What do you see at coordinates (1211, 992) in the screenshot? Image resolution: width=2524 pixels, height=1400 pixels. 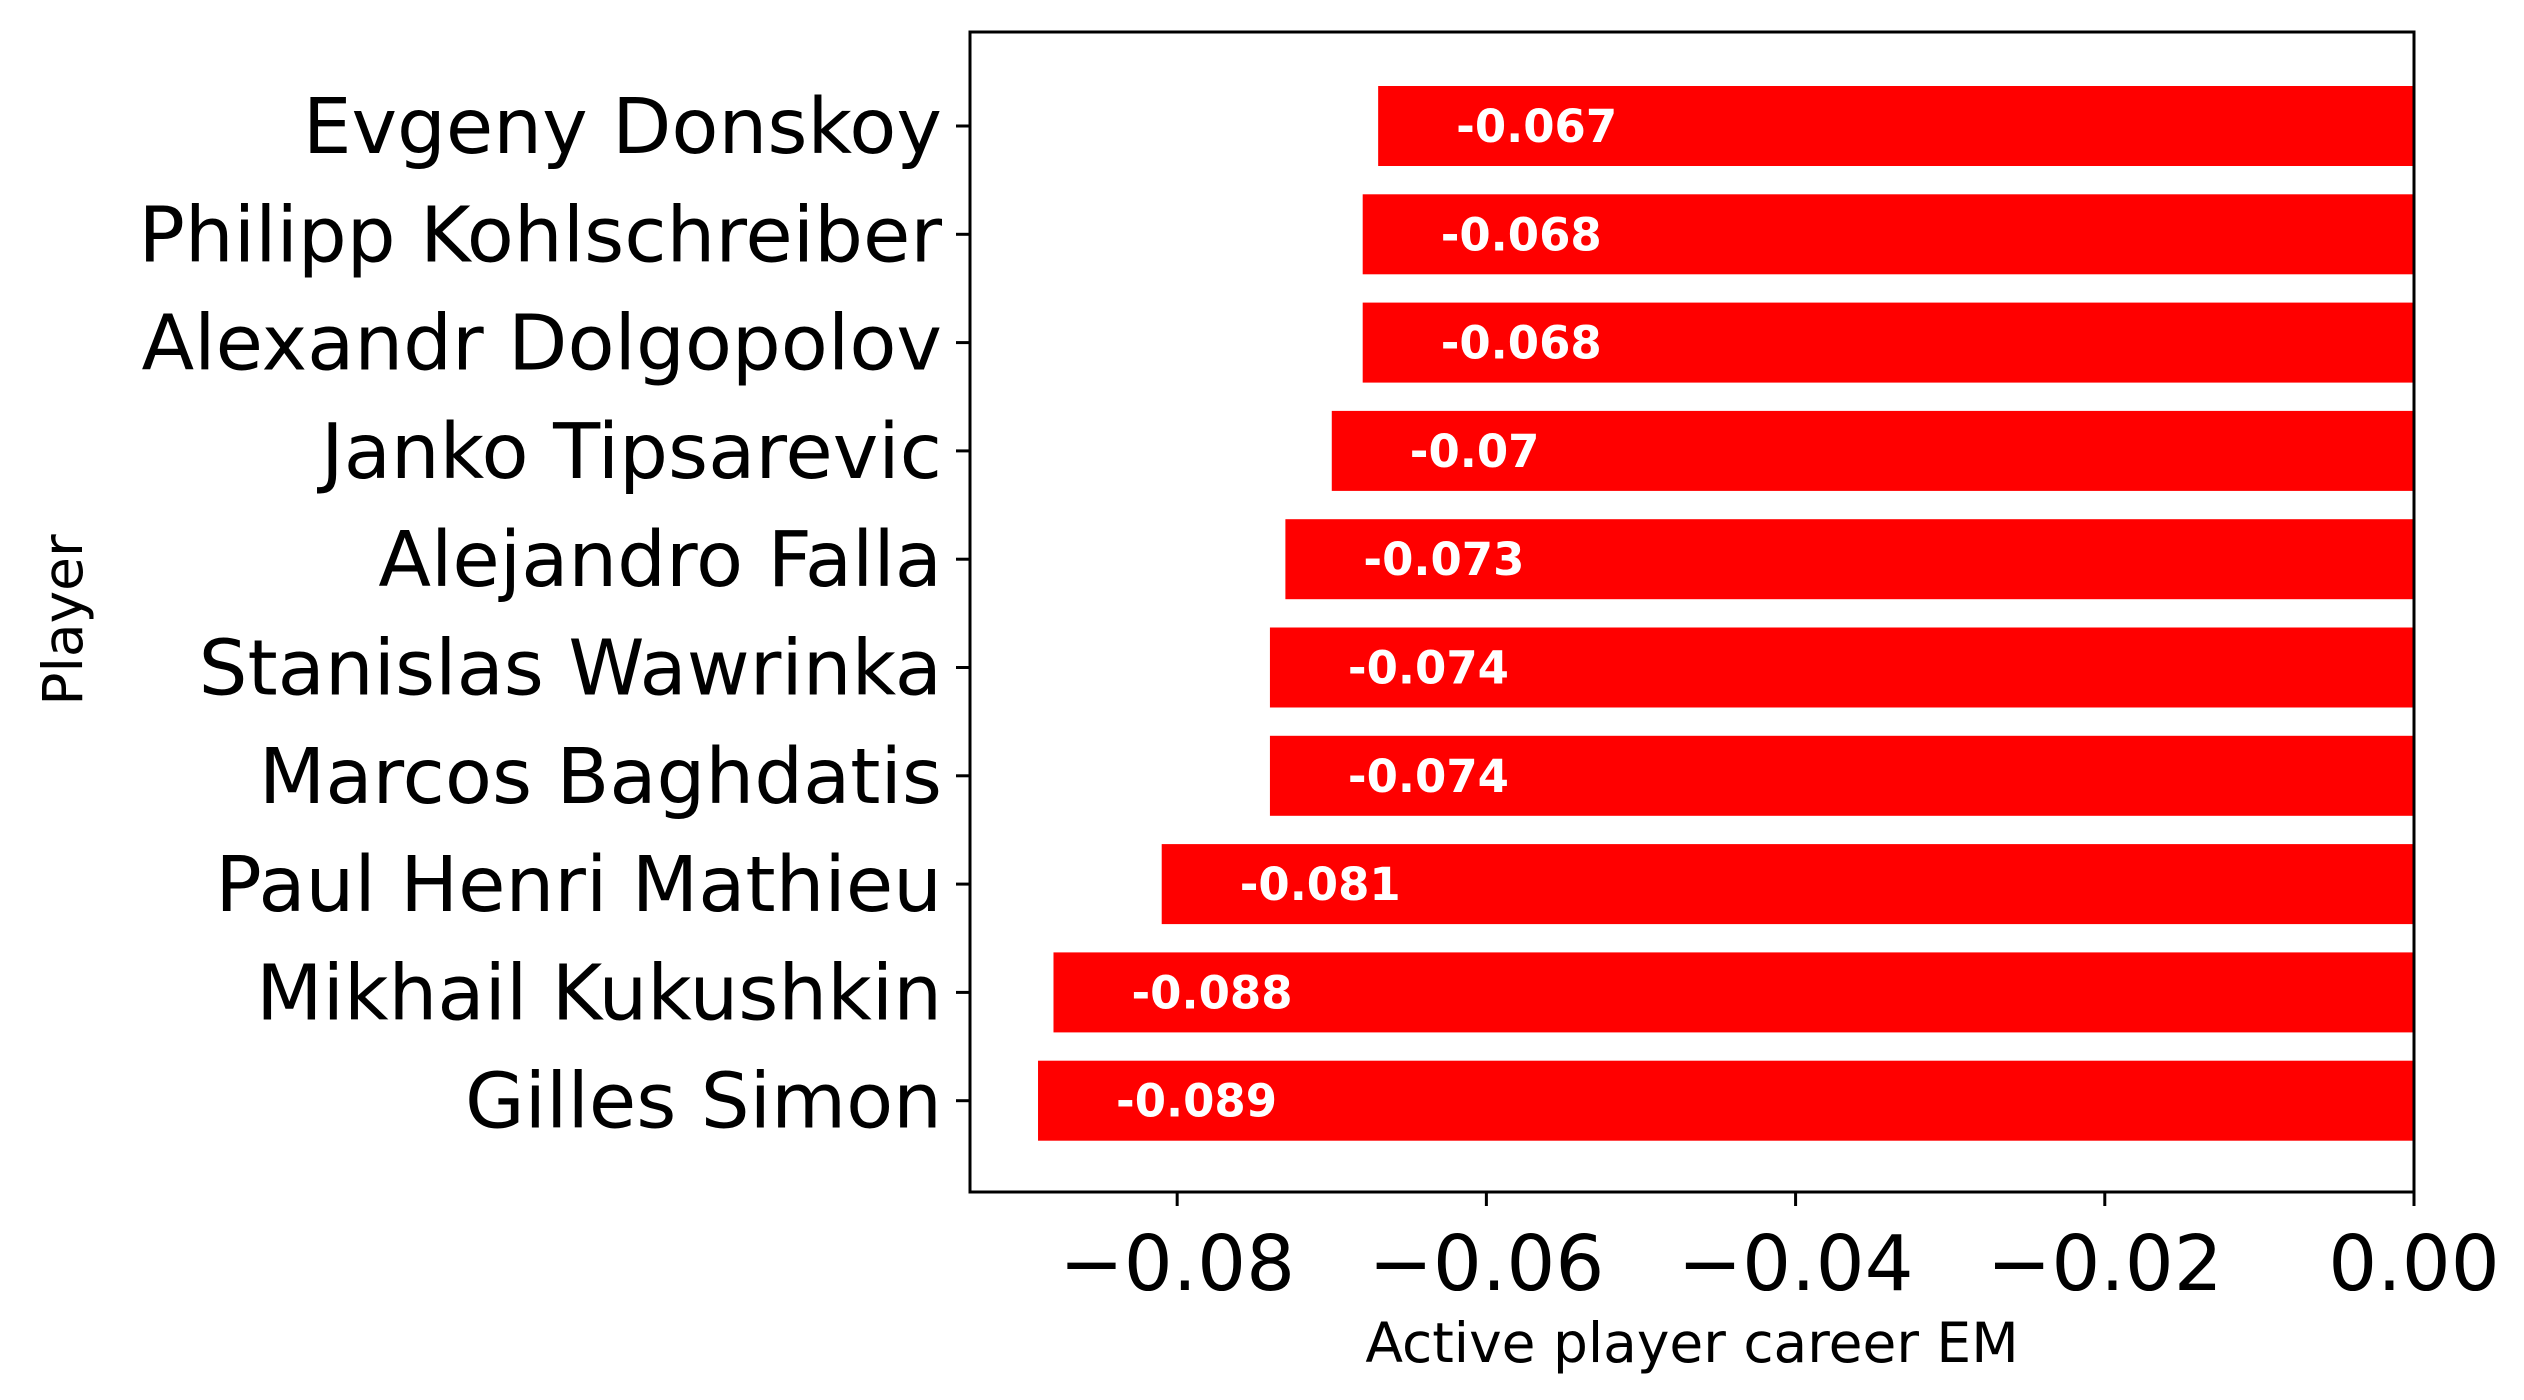 I see `bar-value-label: -0.088` at bounding box center [1211, 992].